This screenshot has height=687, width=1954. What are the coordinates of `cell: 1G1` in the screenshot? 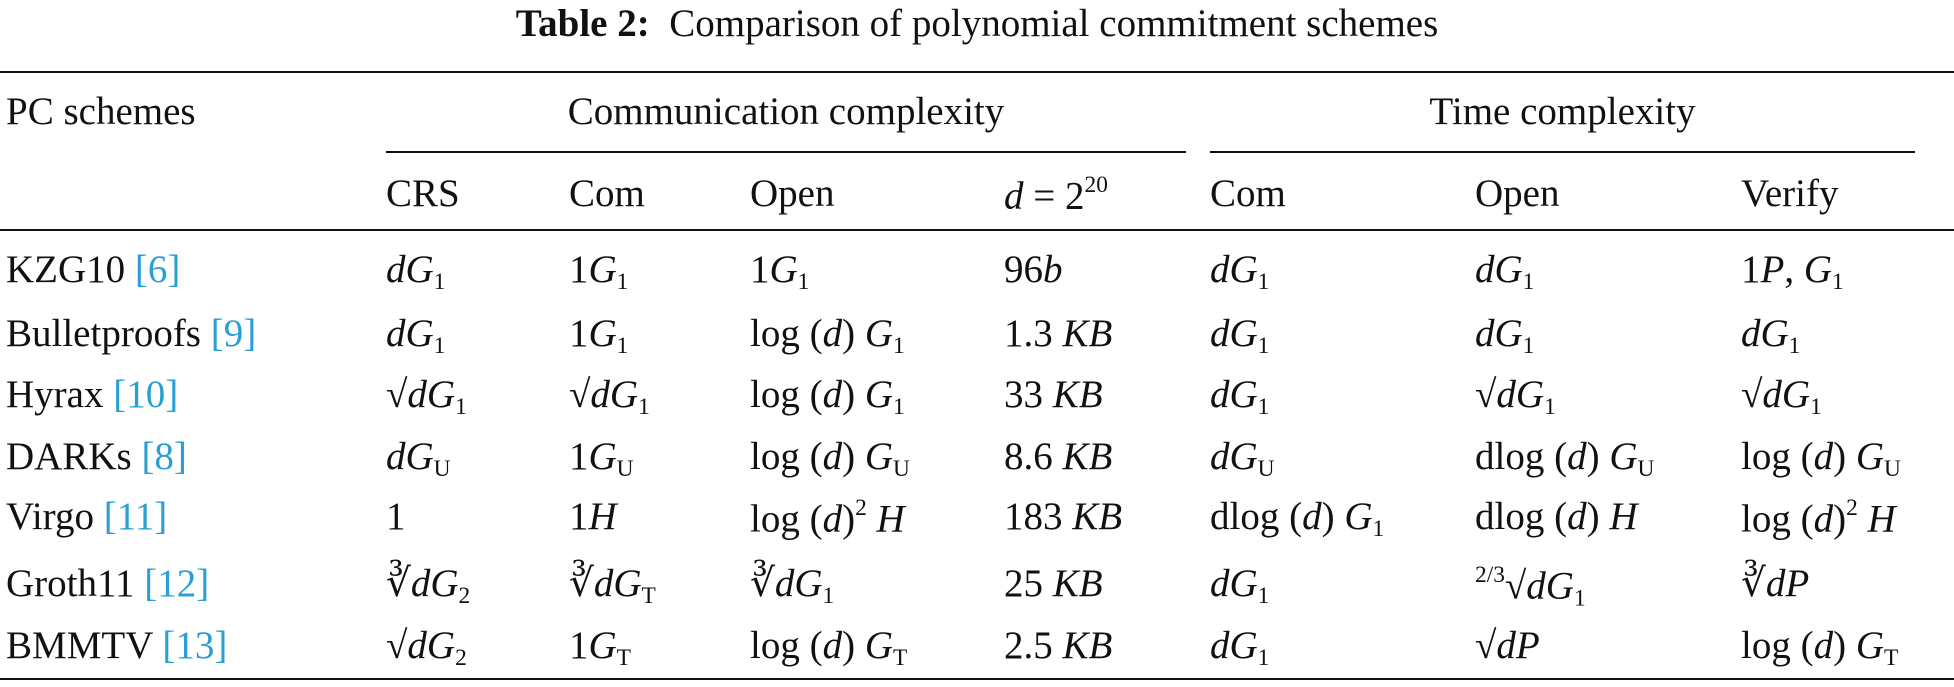 It's located at (598, 336).